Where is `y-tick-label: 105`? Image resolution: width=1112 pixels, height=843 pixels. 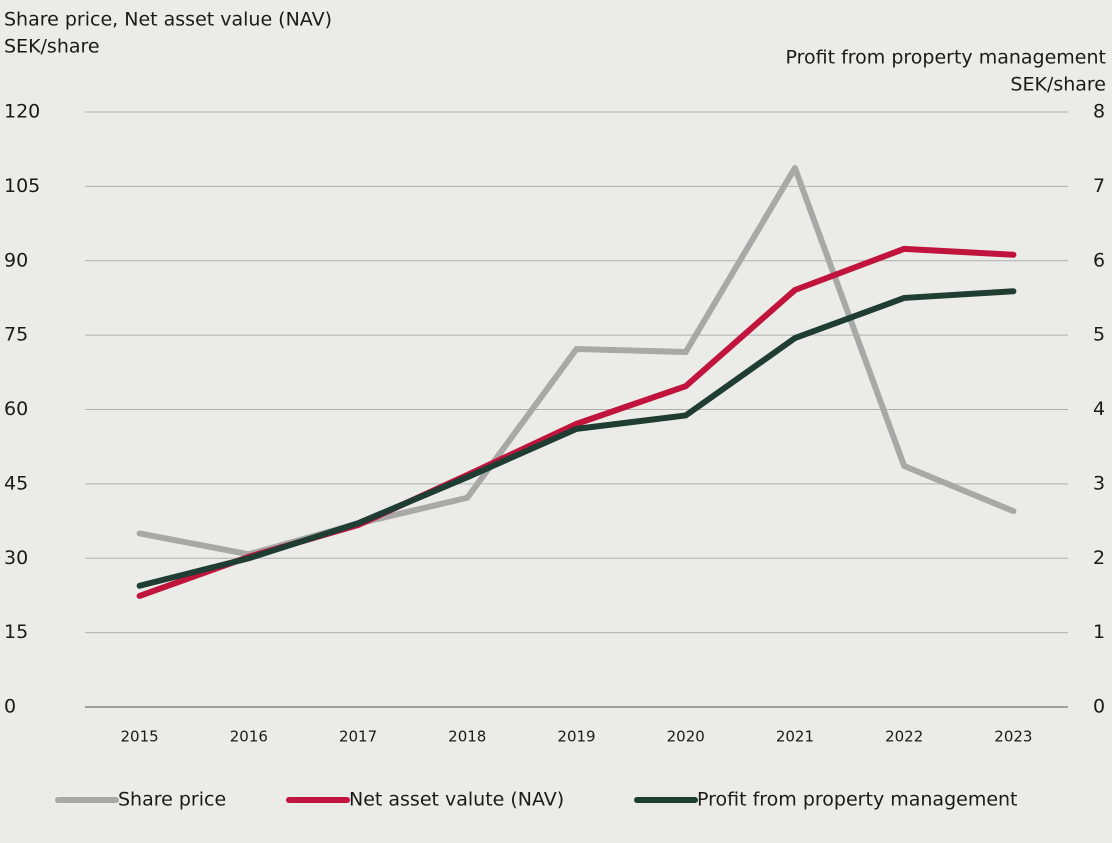 y-tick-label: 105 is located at coordinates (22, 186).